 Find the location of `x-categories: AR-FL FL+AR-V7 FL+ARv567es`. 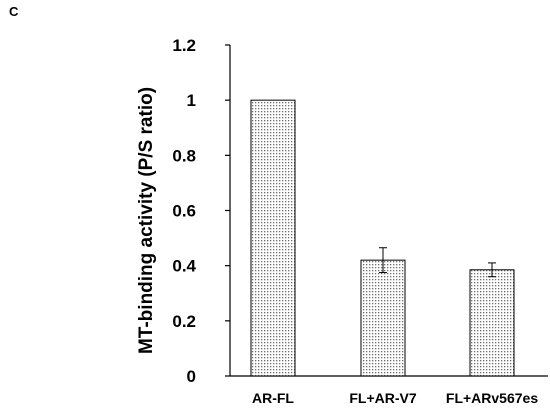

x-categories: AR-FL FL+AR-V7 FL+ARv567es is located at coordinates (395, 398).